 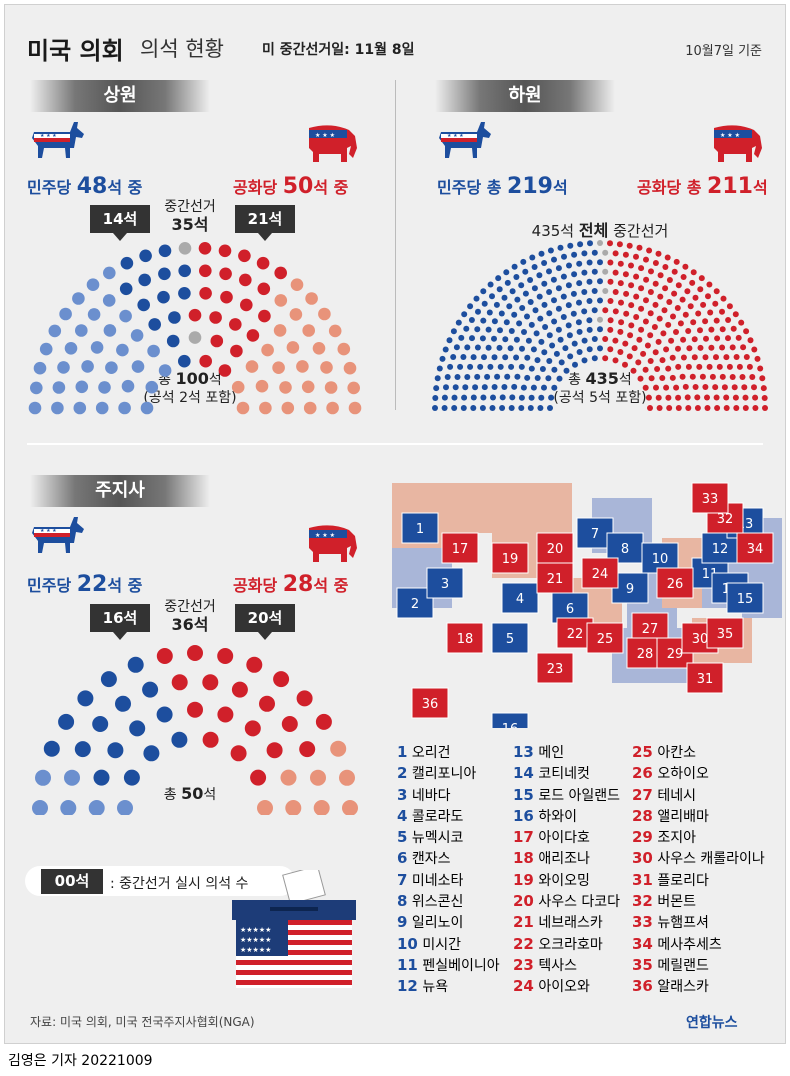 What do you see at coordinates (190, 794) in the screenshot?
I see `governors-total-label: 총 50석` at bounding box center [190, 794].